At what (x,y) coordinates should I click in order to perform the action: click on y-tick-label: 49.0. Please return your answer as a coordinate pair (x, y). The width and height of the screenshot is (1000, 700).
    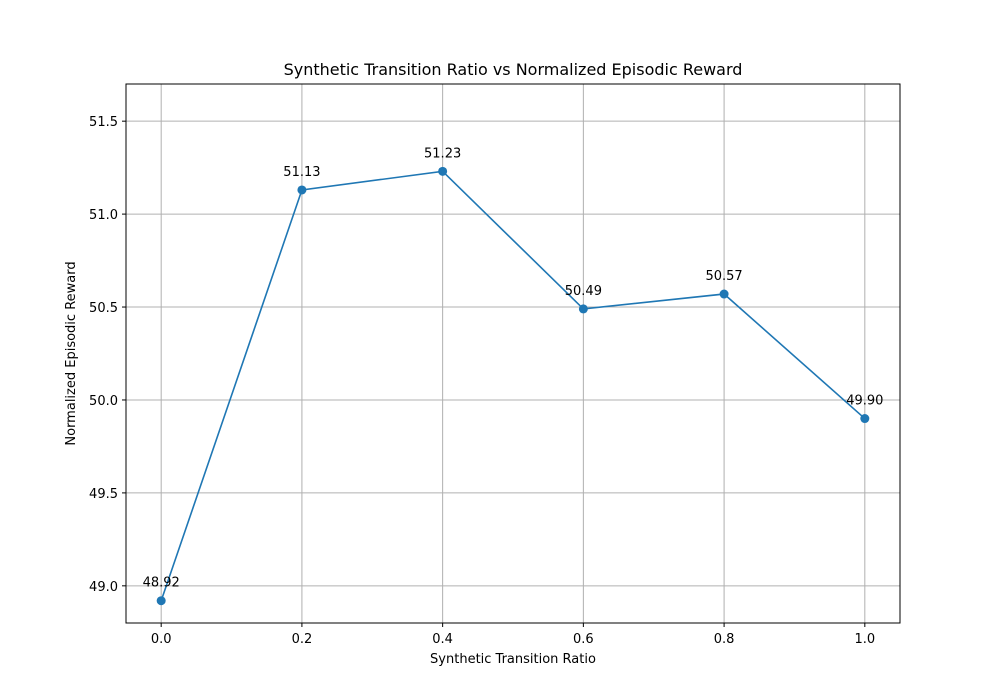
    Looking at the image, I should click on (103, 587).